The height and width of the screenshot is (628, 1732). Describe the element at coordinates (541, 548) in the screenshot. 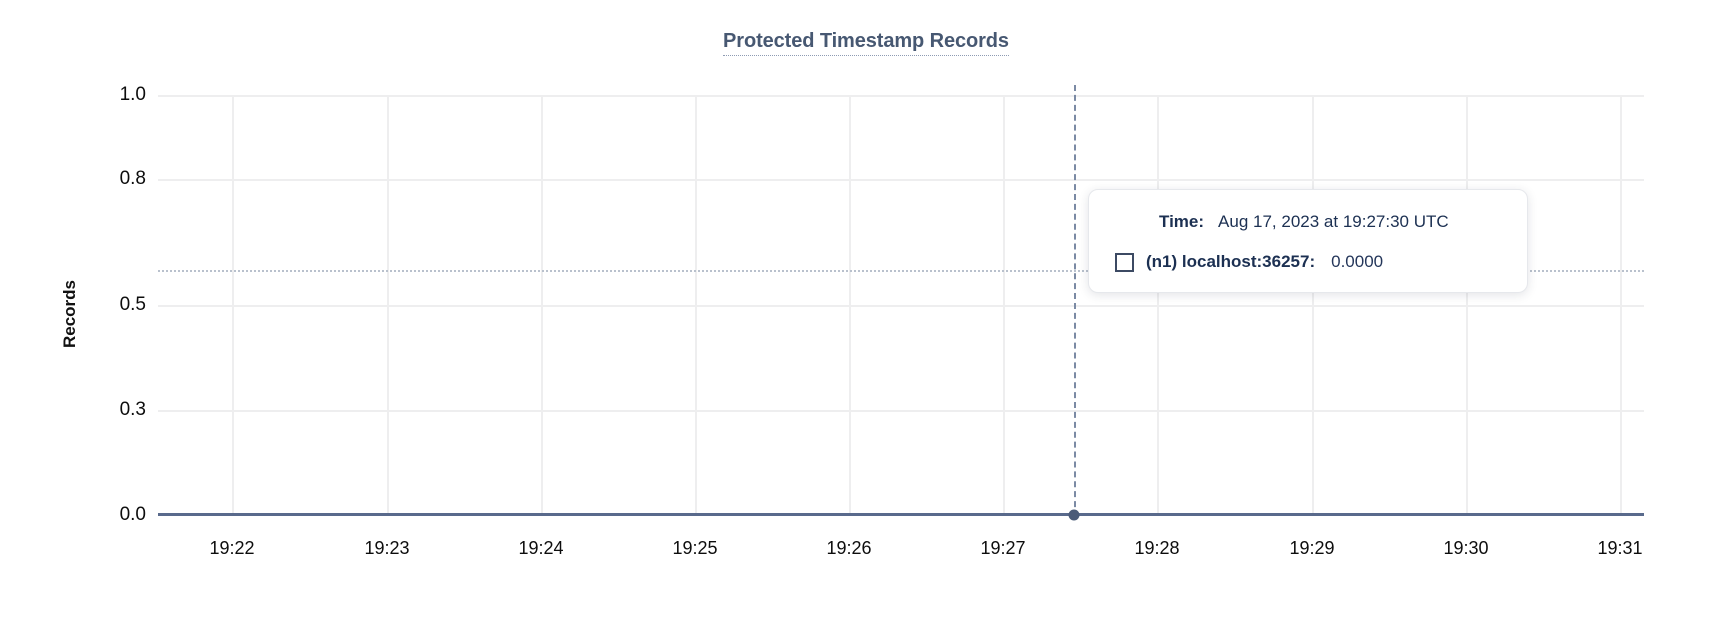

I see `x-tick-label: 19:24` at that location.